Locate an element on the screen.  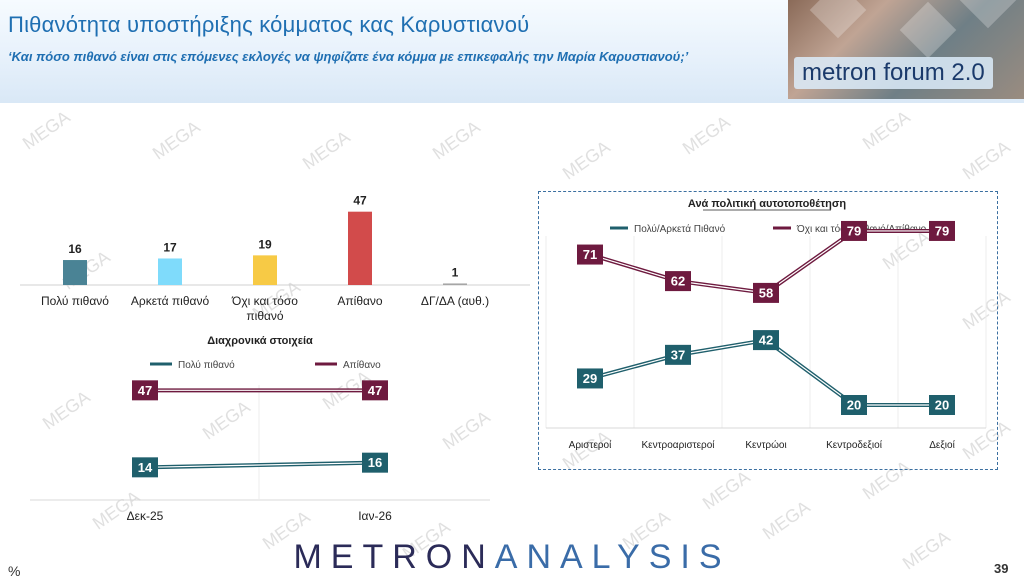
bar-category-label: Όχι και τόσο is located at coordinates (264, 301).